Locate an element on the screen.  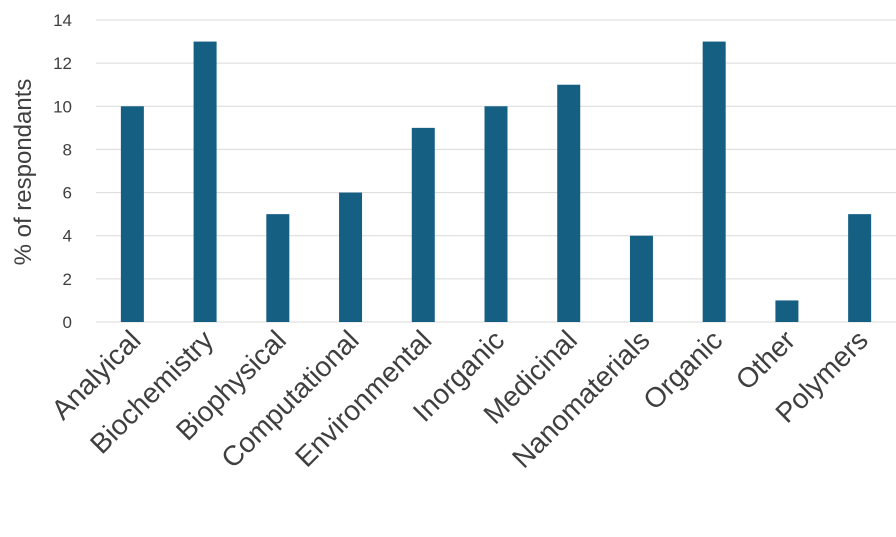
bar-computational is located at coordinates (351, 257).